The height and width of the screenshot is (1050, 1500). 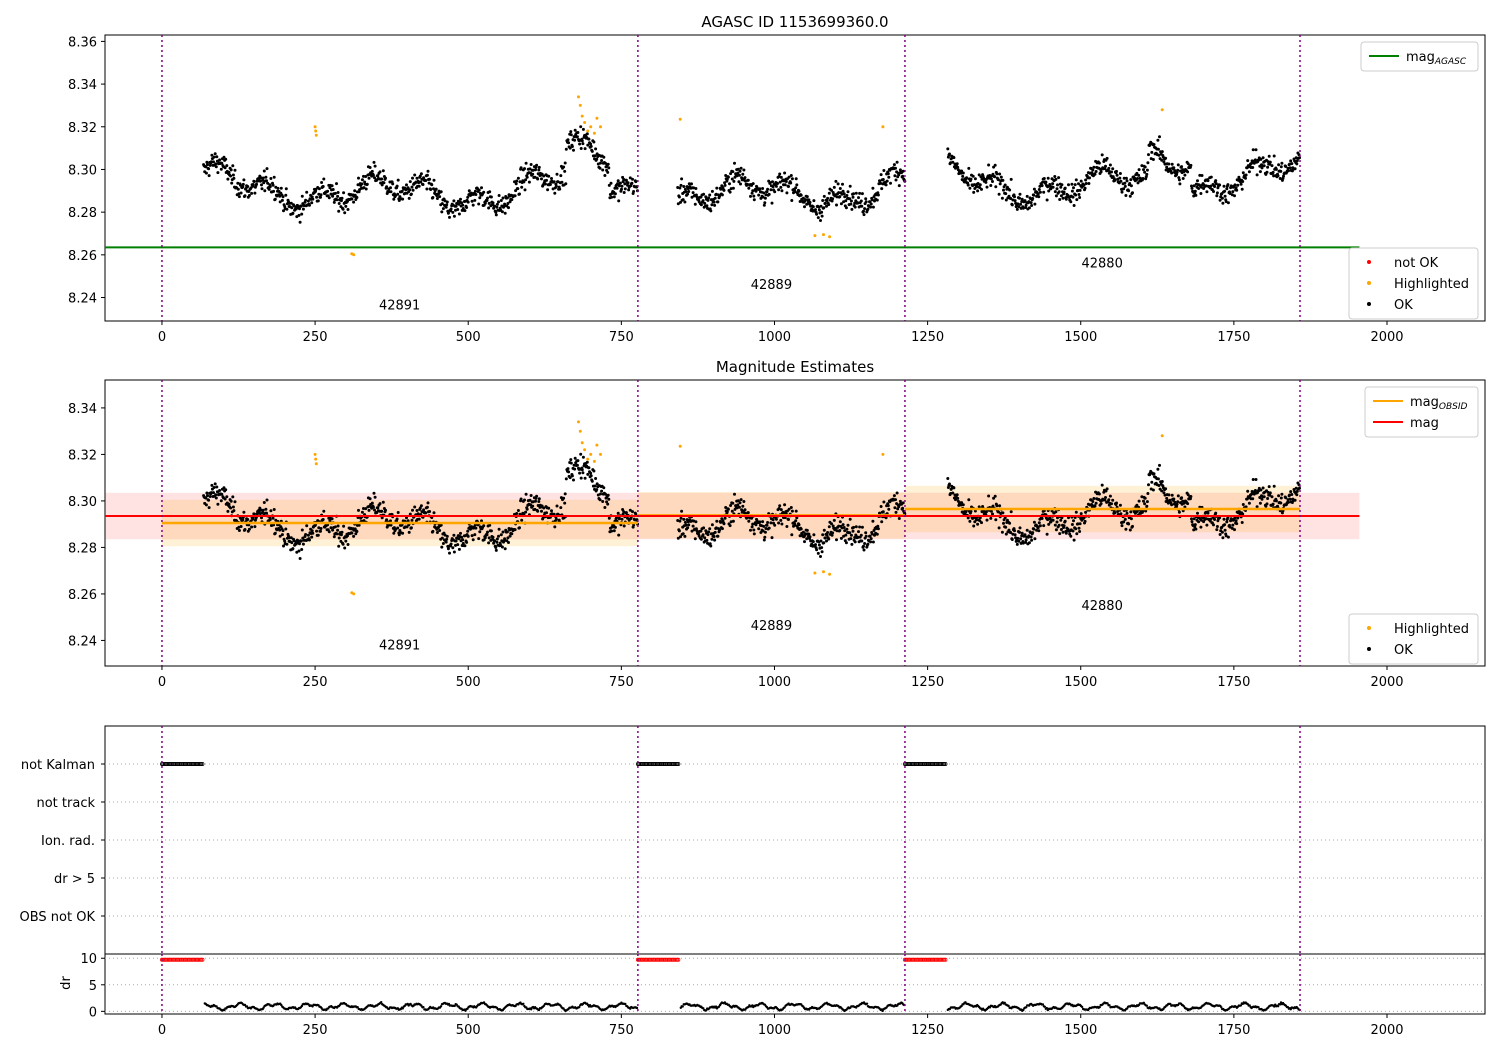 What do you see at coordinates (399, 305) in the screenshot?
I see `p1-obsid-label: 42891` at bounding box center [399, 305].